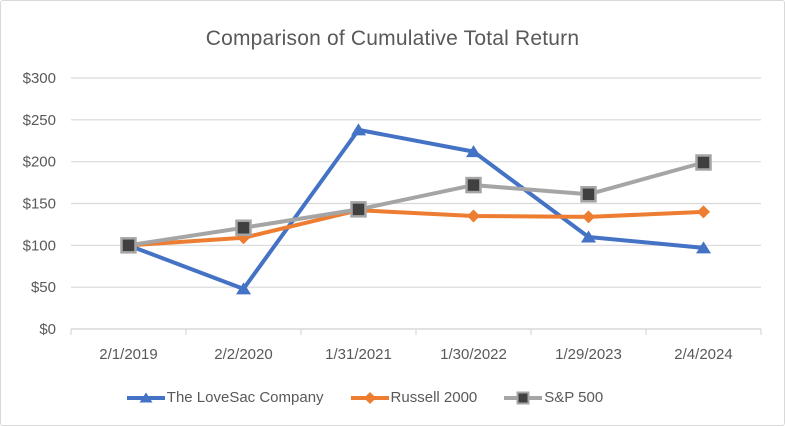  I want to click on legend-label-sp500: S&P 500, so click(574, 397).